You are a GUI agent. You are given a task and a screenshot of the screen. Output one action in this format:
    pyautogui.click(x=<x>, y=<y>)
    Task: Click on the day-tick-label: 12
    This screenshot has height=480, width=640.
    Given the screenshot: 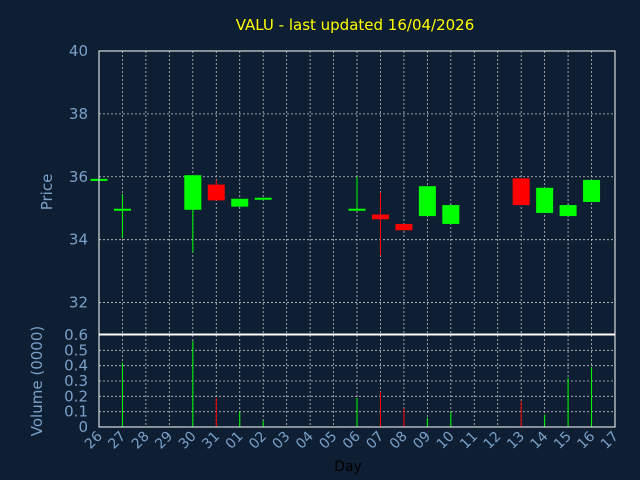 What is the action you would take?
    pyautogui.click(x=493, y=441)
    